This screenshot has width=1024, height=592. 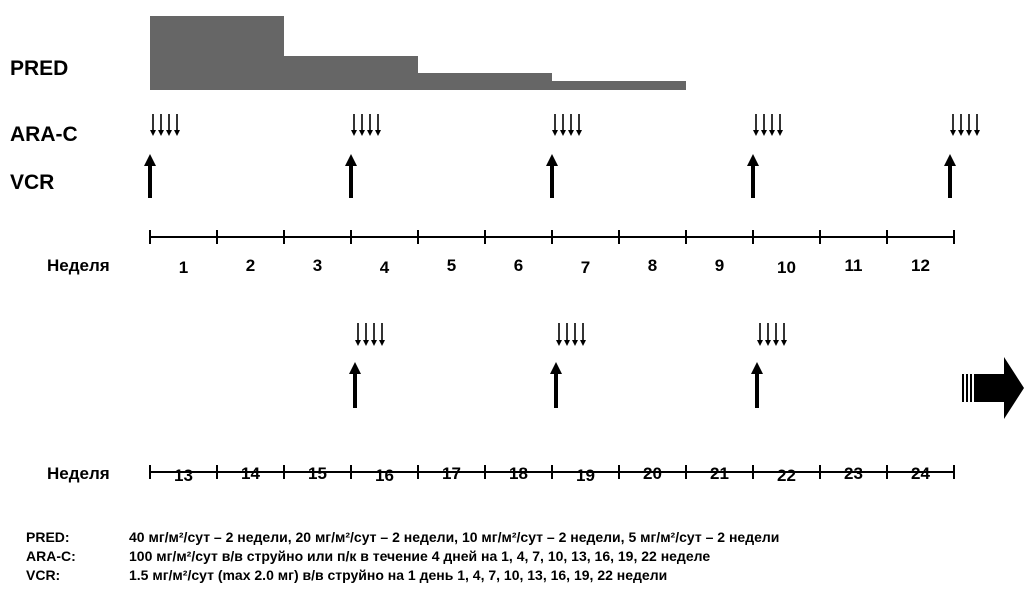 What do you see at coordinates (786, 475) in the screenshot?
I see `week-number: 22` at bounding box center [786, 475].